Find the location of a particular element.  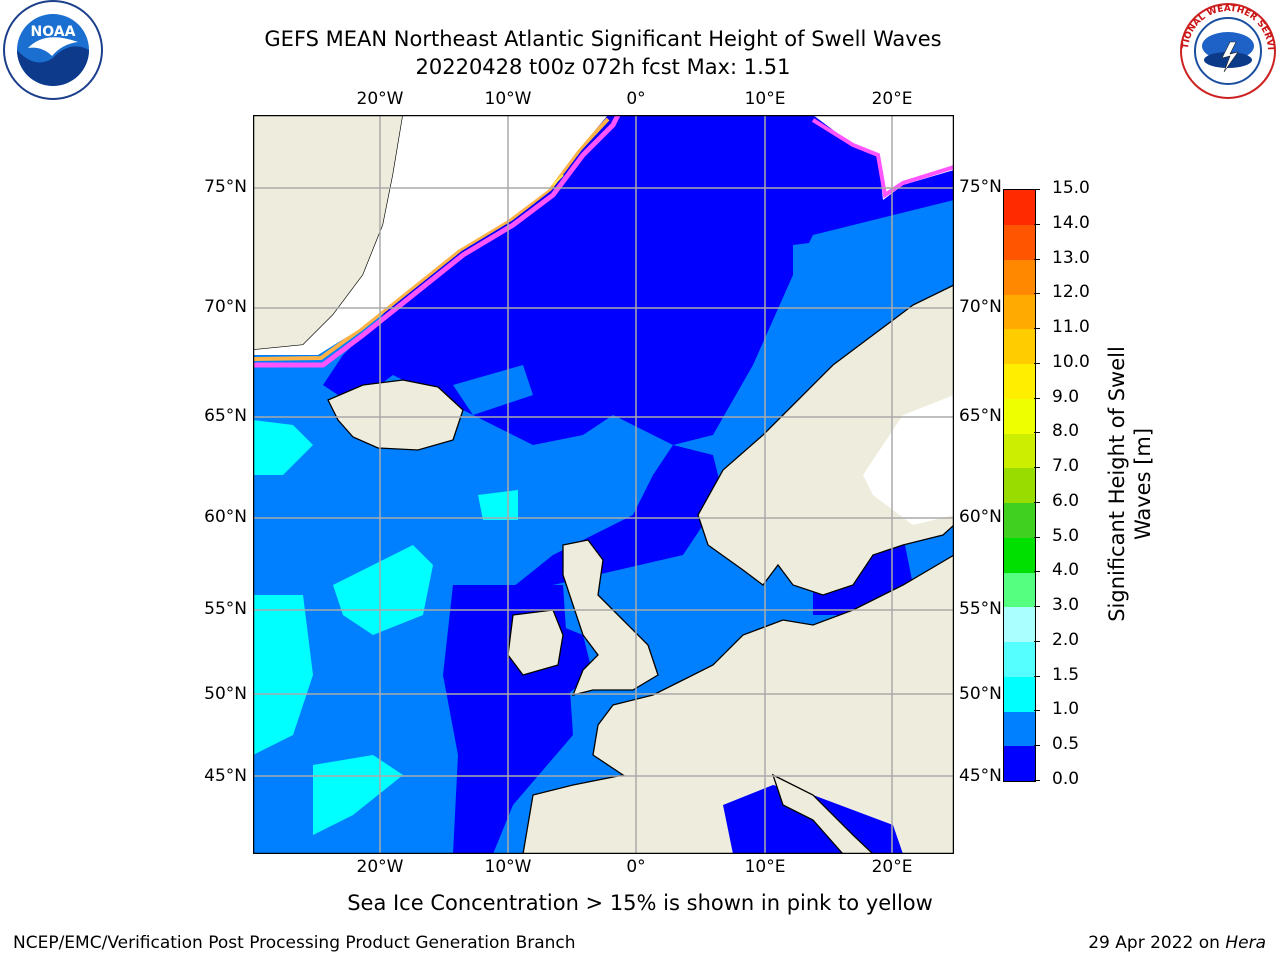

lon-label-bottom-20e: 20°E is located at coordinates (892, 867).